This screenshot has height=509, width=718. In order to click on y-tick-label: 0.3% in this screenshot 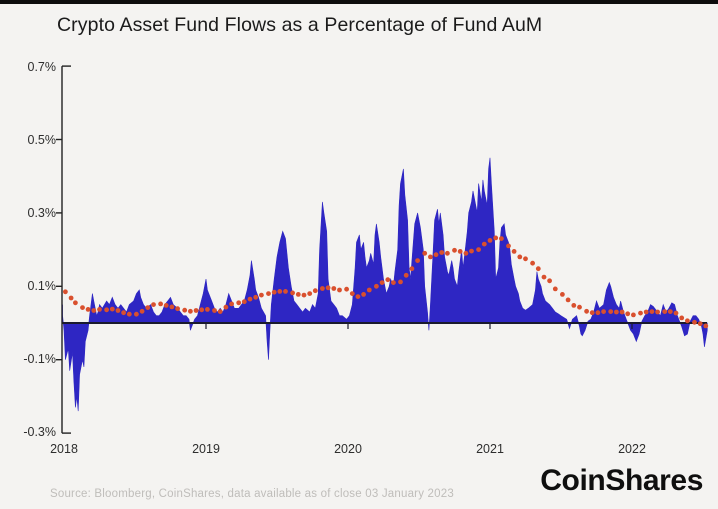, I will do `click(42, 213)`.